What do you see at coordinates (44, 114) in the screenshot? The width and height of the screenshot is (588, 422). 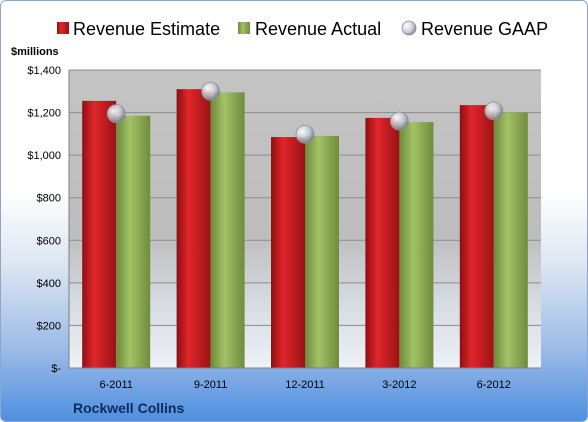 I see `y-tick-label: $1,200` at bounding box center [44, 114].